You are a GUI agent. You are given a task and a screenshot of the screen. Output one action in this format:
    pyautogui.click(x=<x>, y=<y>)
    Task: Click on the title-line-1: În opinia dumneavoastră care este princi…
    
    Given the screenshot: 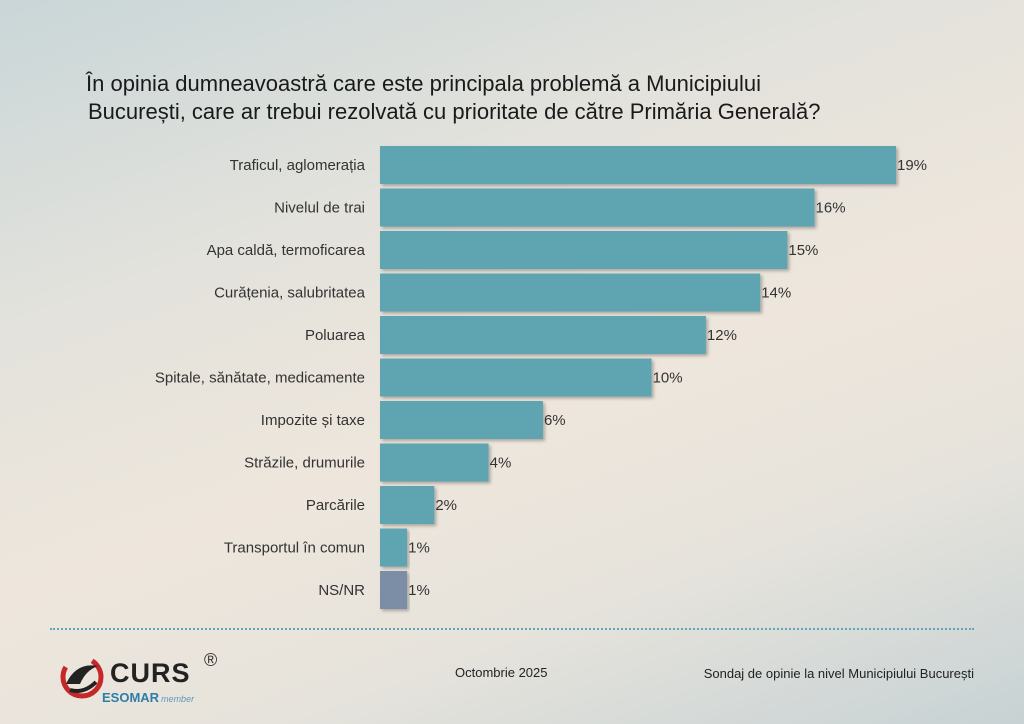 What is the action you would take?
    pyautogui.click(x=424, y=83)
    